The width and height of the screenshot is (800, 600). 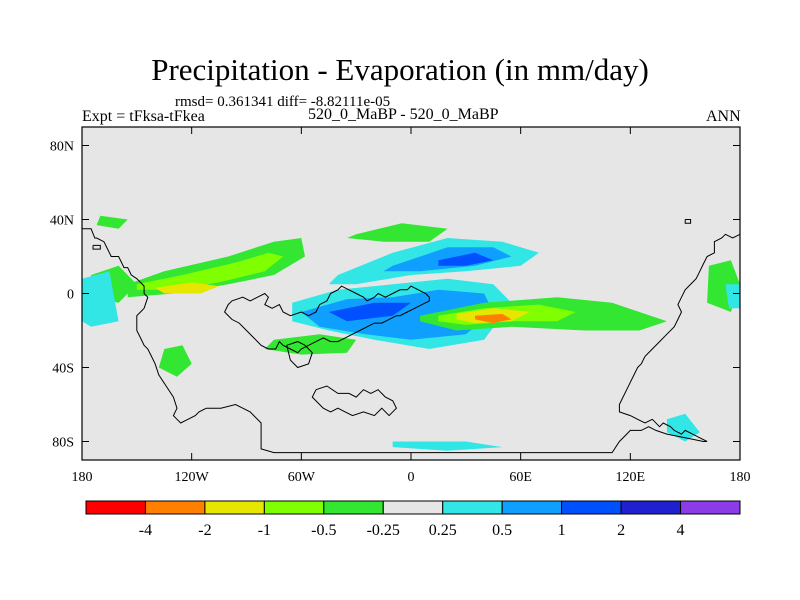 I want to click on chart-title: Precipitation - Evaporation (in mm/day), so click(x=400, y=69).